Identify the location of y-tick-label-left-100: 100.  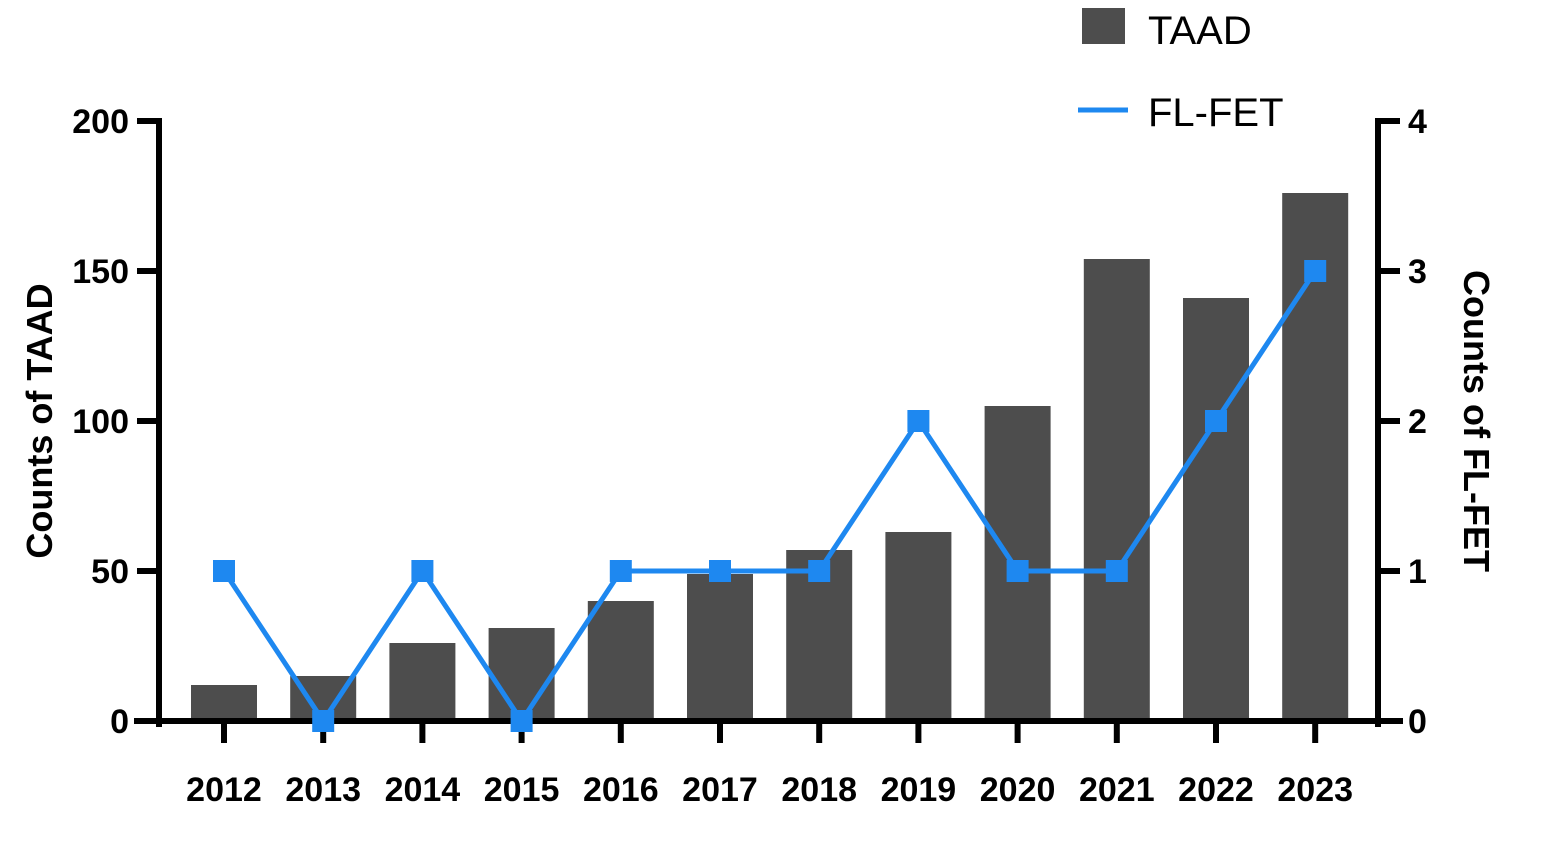
(100, 422).